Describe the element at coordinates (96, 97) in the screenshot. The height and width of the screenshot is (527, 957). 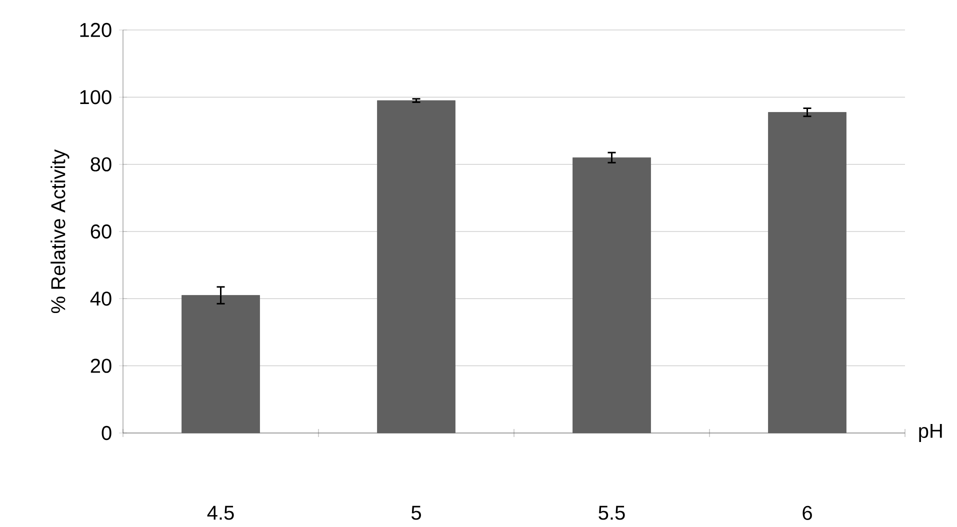
I see `y-tick-label: 100` at that location.